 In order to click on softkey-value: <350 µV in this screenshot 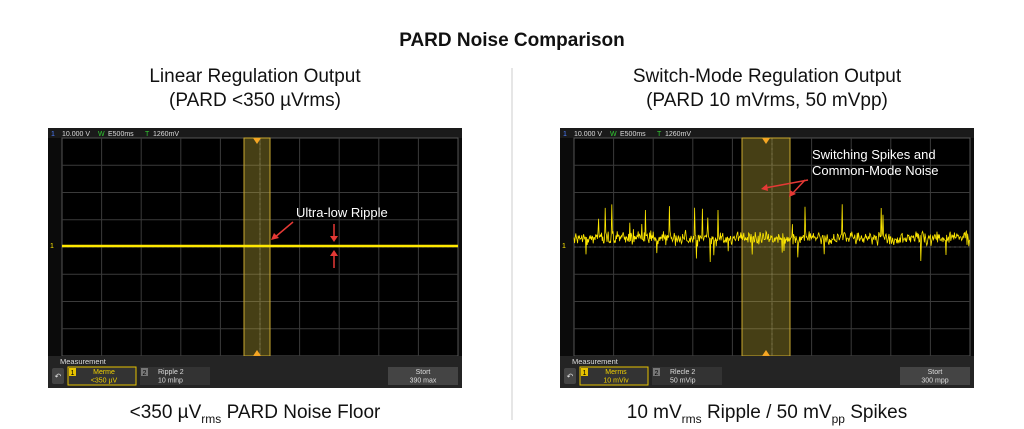, I will do `click(104, 381)`.